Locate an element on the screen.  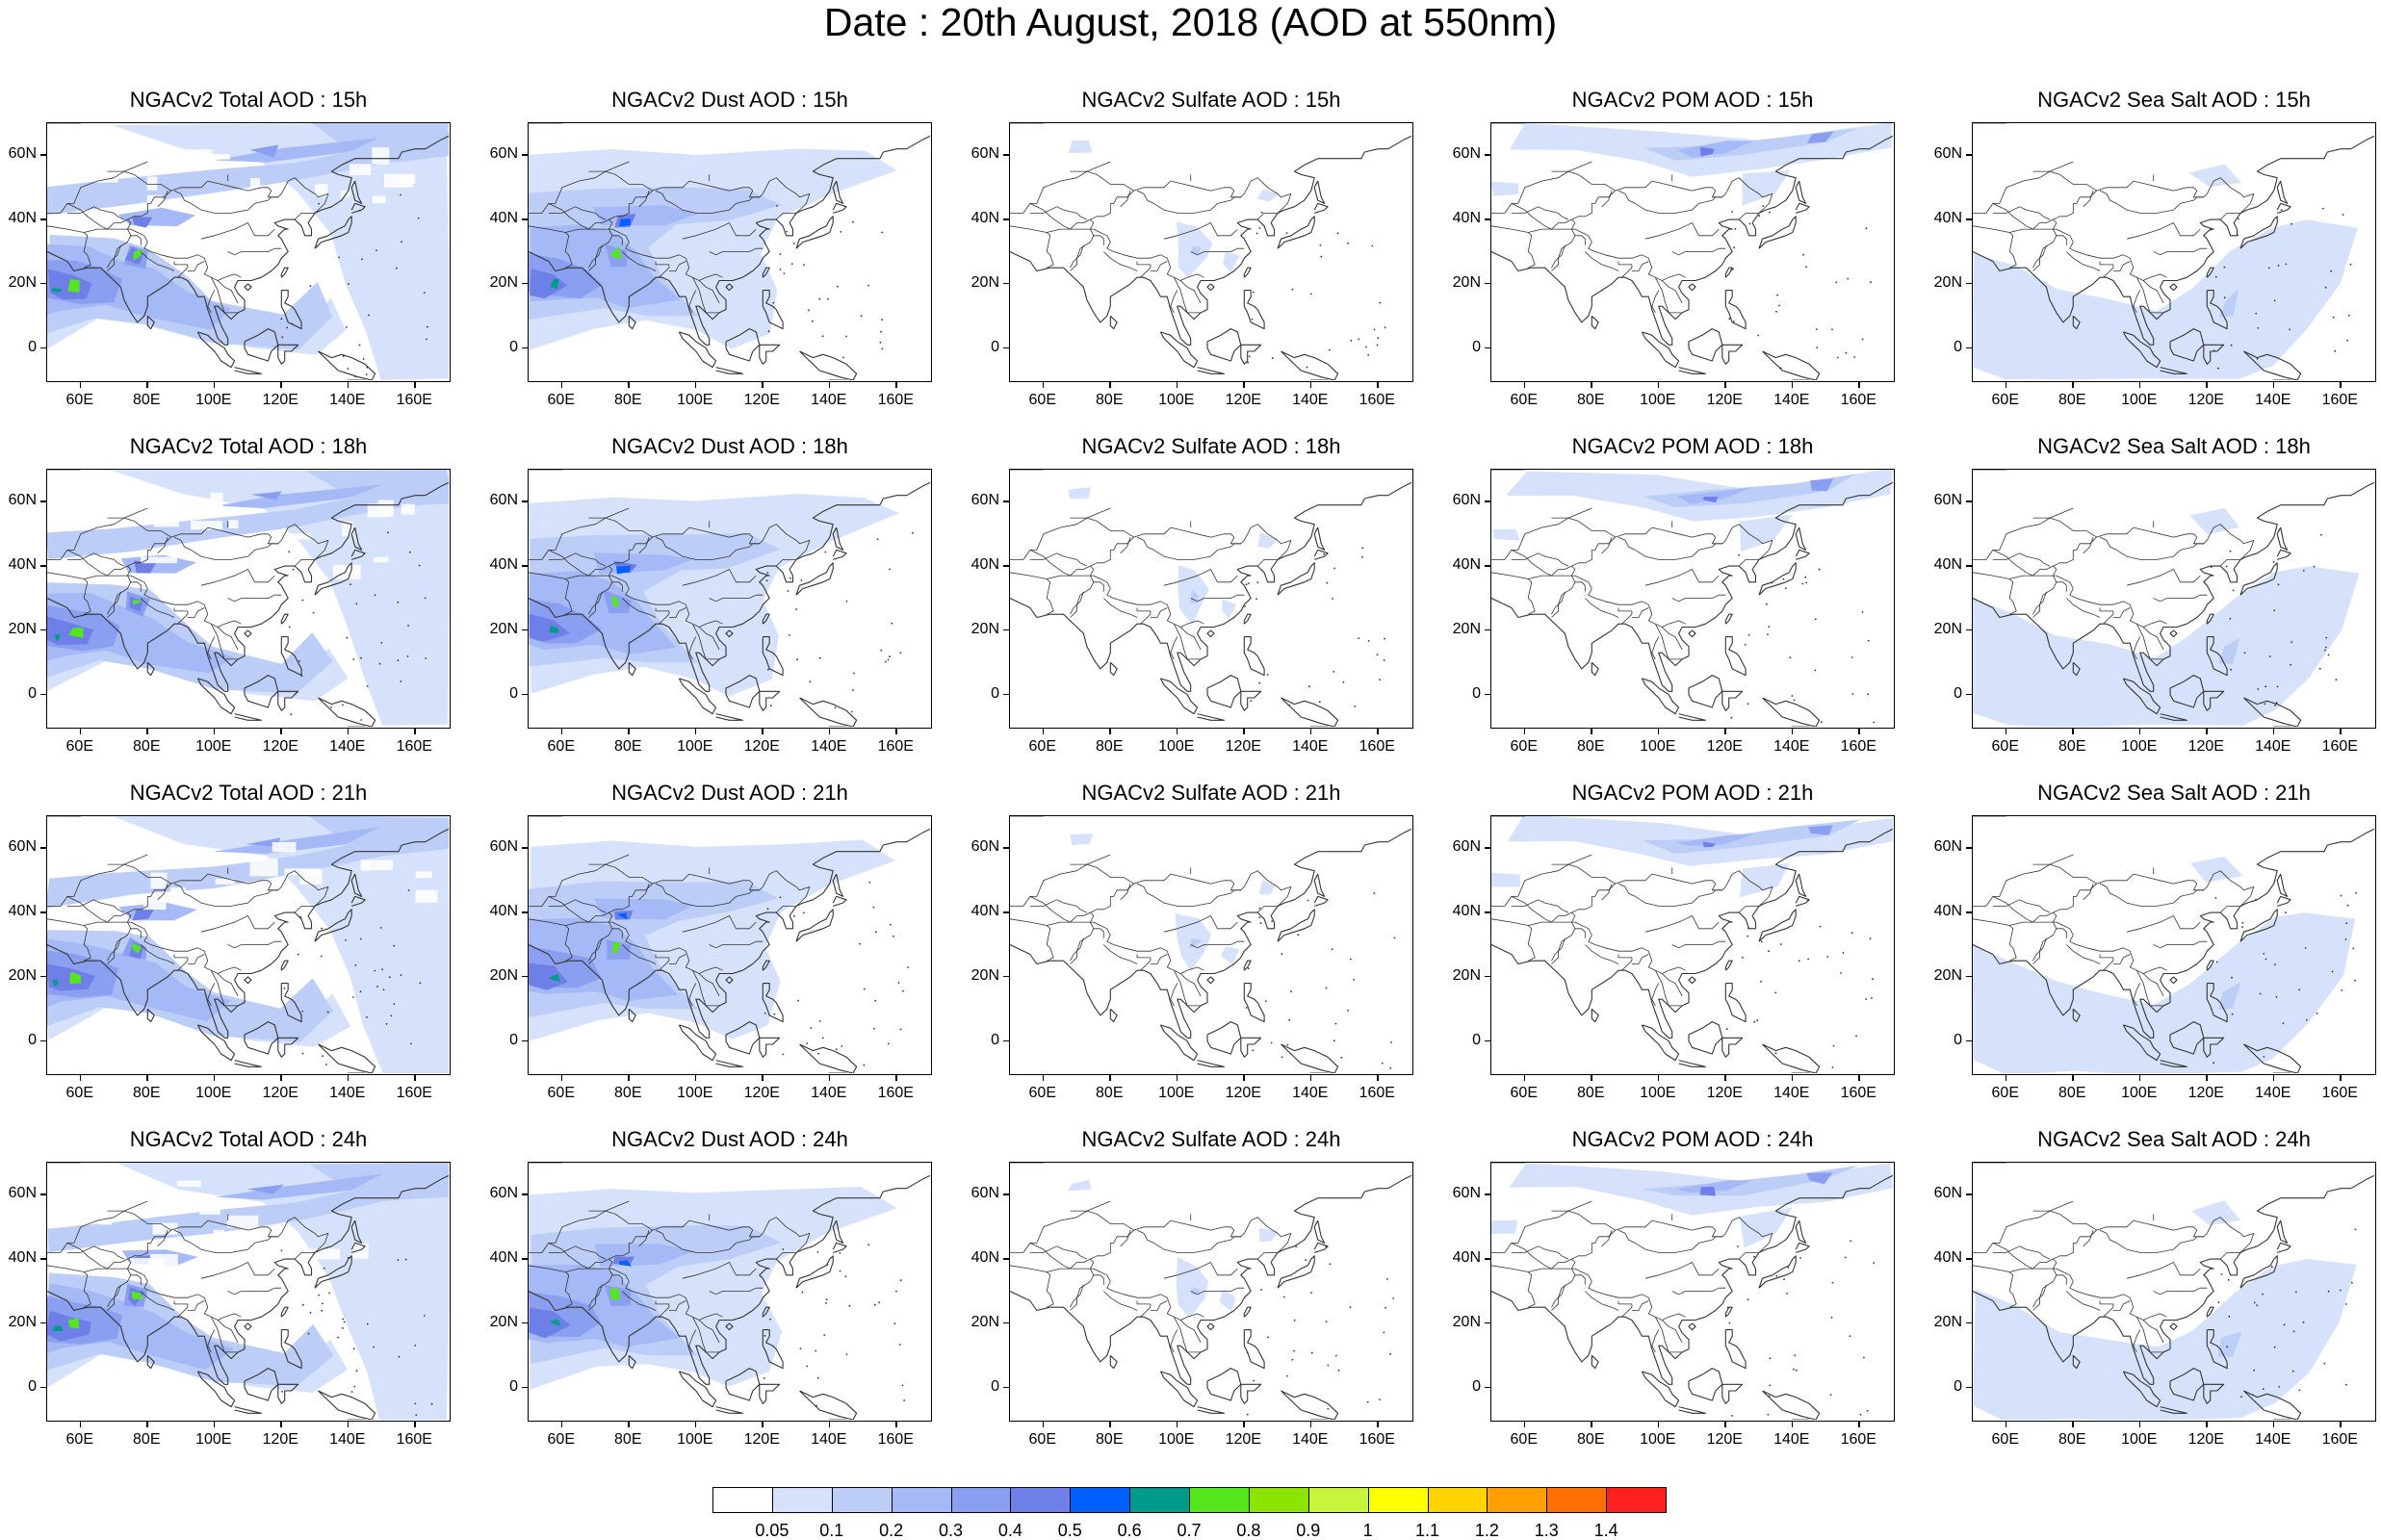
lon-tick-label: 100E is located at coordinates (1176, 1439).